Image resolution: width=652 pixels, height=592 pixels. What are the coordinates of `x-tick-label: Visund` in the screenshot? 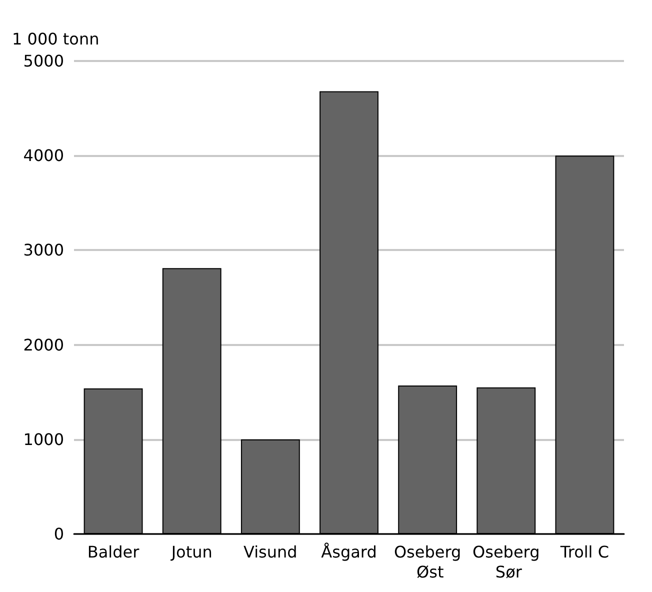 It's located at (271, 552).